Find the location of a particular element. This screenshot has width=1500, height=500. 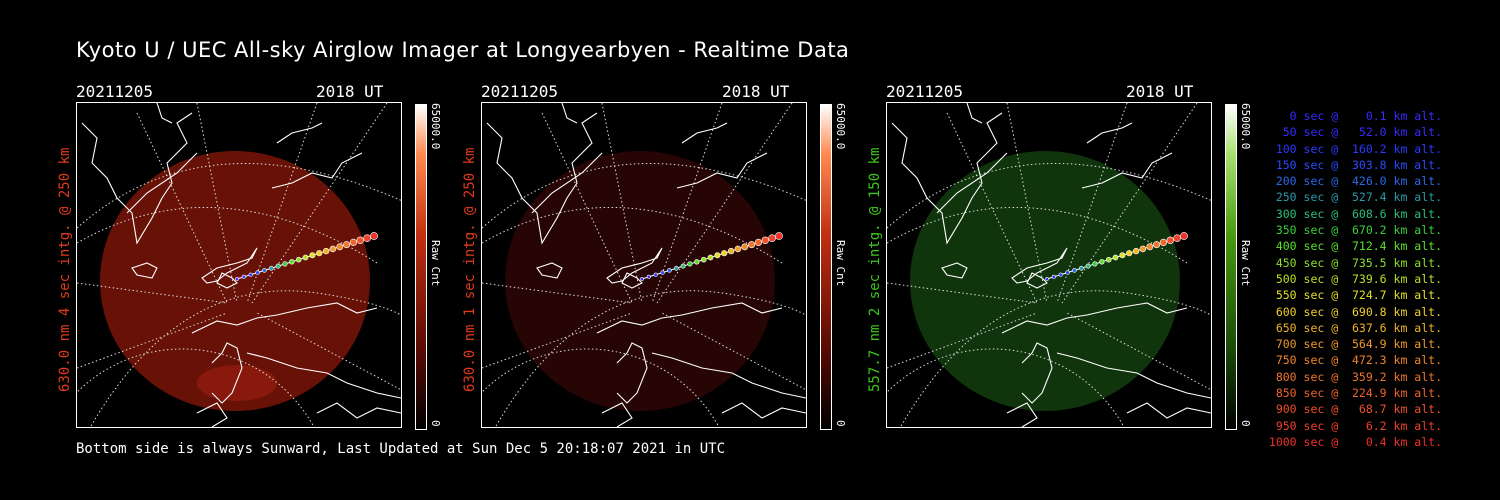

legend-item: 200 sec @ 426.0 km alt. is located at coordinates (1355, 181).